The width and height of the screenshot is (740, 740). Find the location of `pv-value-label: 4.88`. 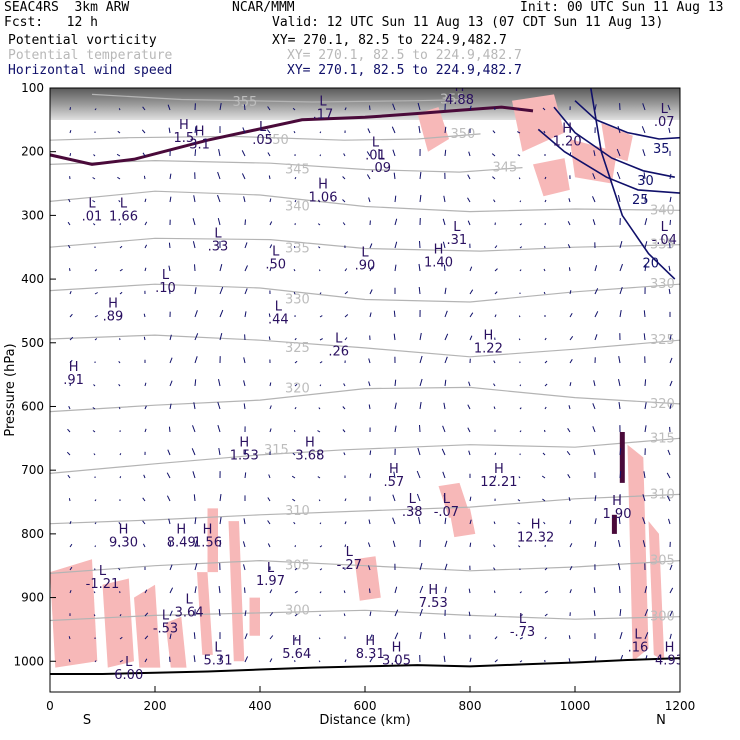

pv-value-label: 4.88 is located at coordinates (459, 100).